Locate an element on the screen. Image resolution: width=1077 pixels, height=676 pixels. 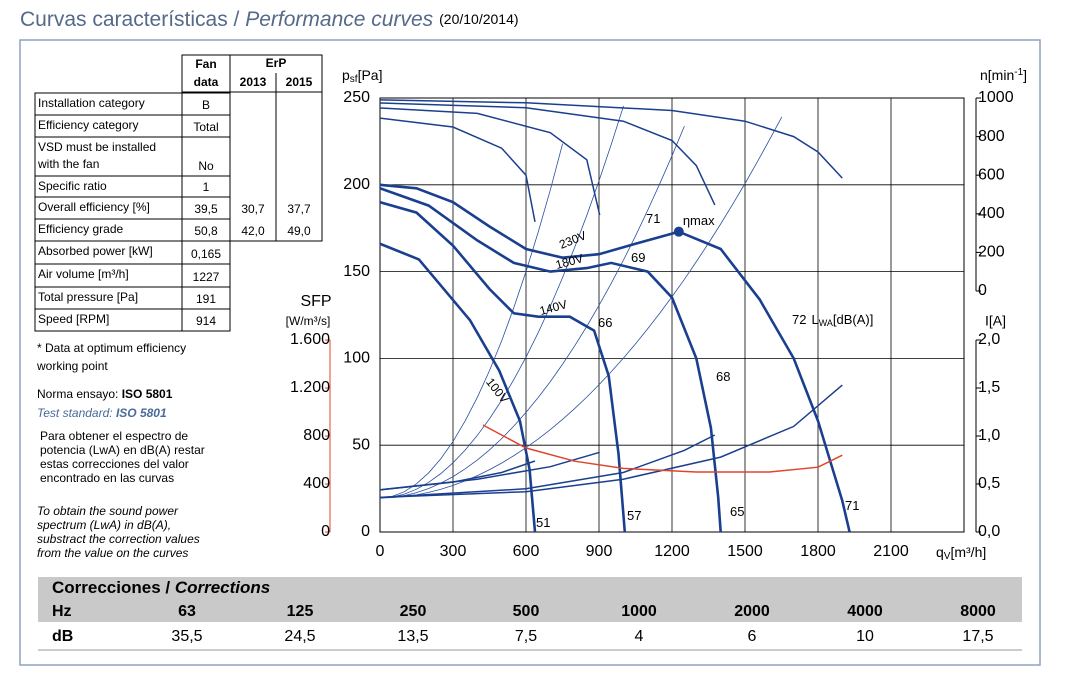
norma: Norma ensayo: ISO 5801 is located at coordinates (105, 394).